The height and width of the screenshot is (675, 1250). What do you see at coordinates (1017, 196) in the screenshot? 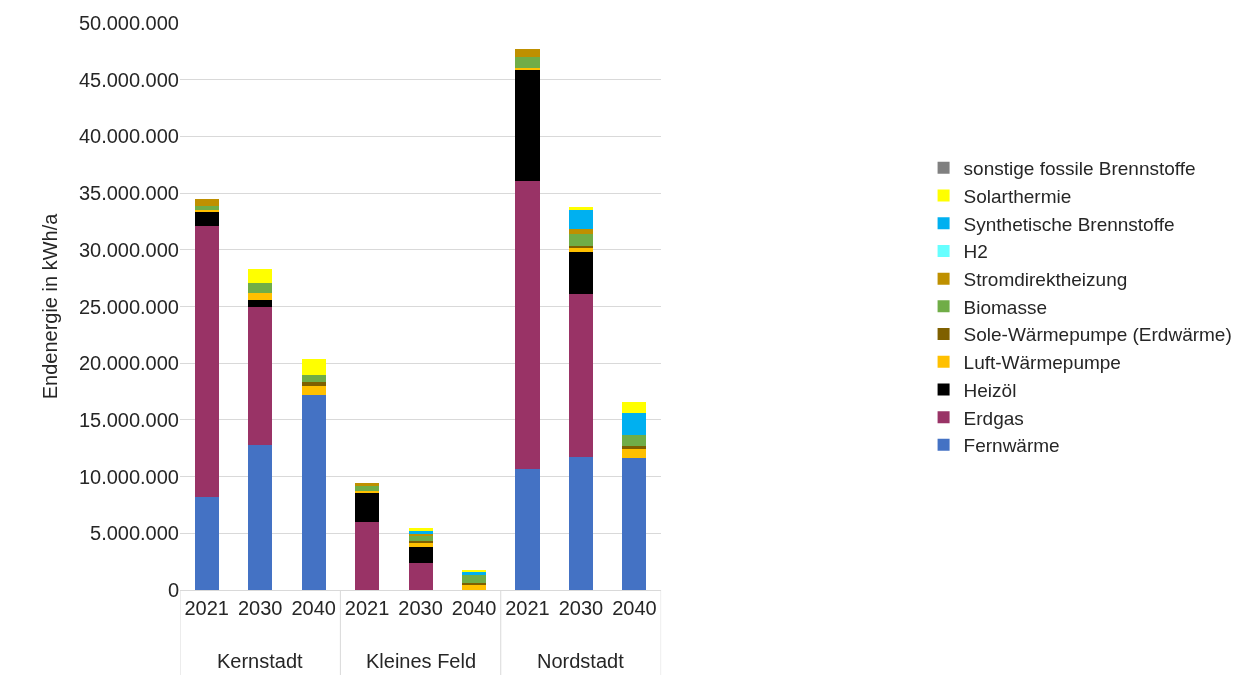
I see `legend-label: Solarthermie` at bounding box center [1017, 196].